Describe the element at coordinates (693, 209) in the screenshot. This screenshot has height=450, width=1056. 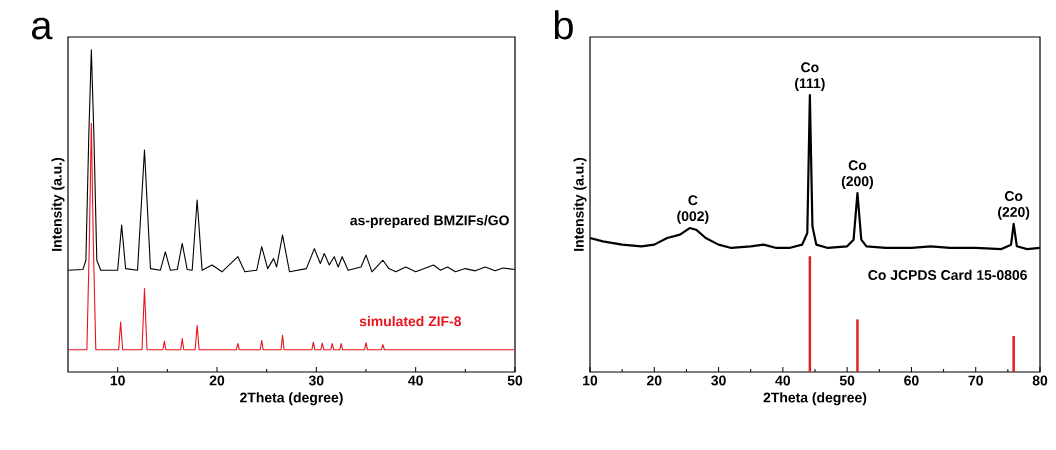
I see `annotation: C (002)` at that location.